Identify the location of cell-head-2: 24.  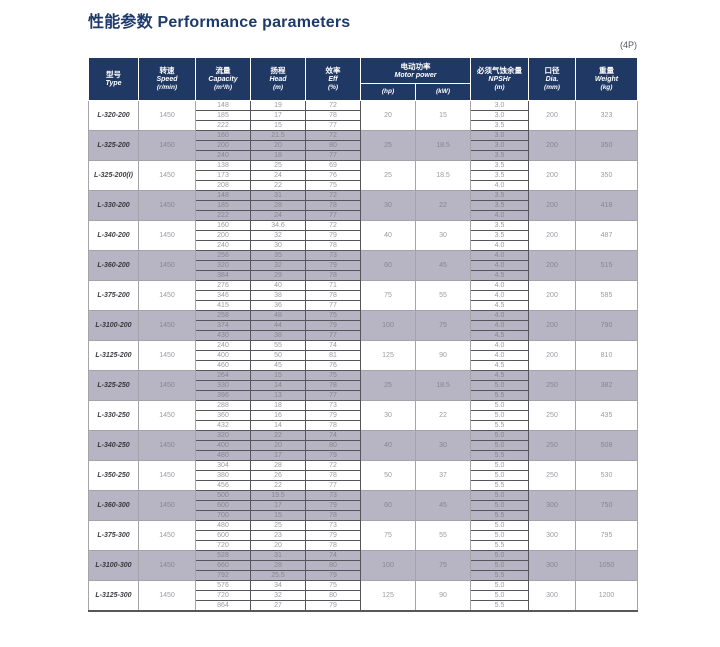
(278, 175).